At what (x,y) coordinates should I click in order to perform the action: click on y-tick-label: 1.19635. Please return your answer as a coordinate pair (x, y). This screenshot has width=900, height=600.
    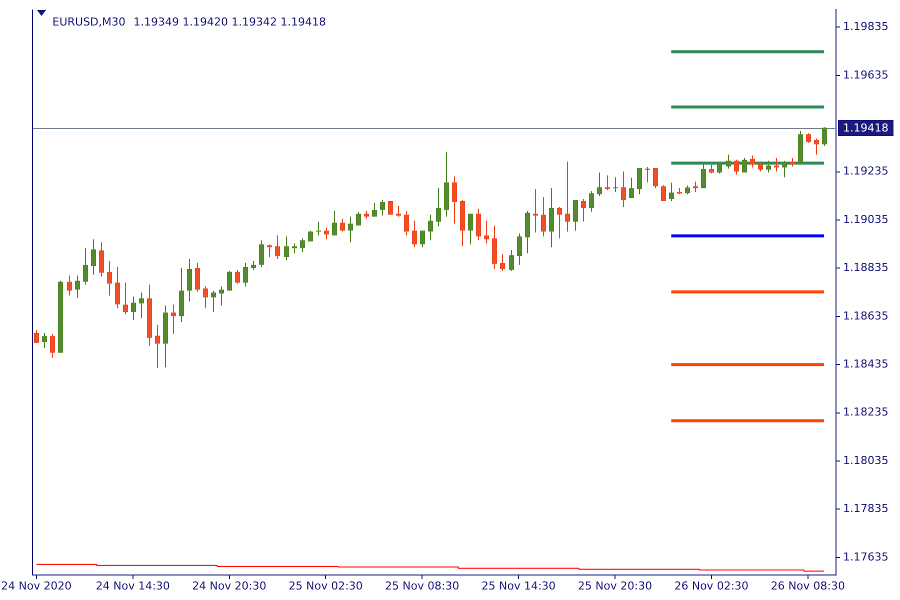
    Looking at the image, I should click on (865, 75).